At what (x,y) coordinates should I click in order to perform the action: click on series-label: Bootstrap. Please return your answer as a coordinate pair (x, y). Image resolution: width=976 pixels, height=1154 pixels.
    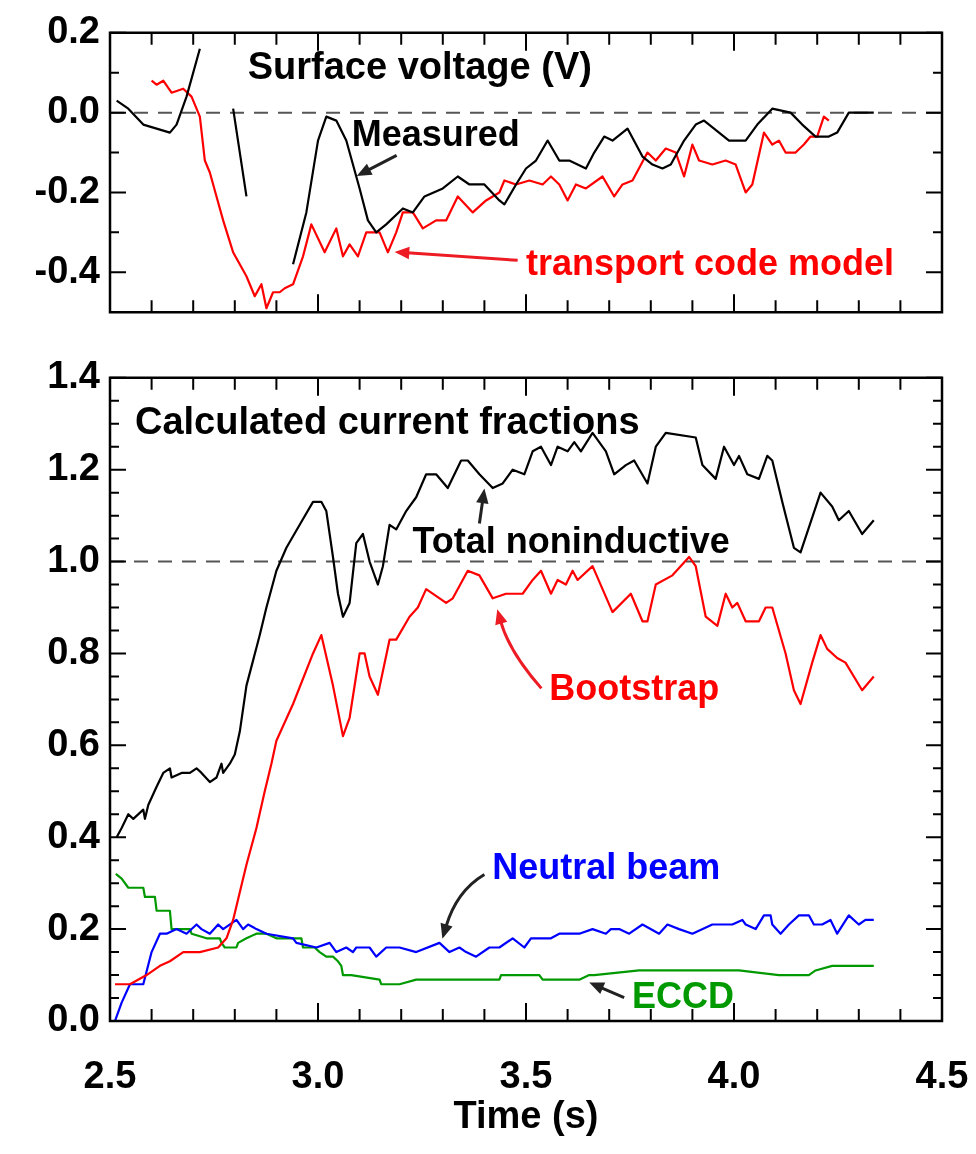
    Looking at the image, I should click on (634, 688).